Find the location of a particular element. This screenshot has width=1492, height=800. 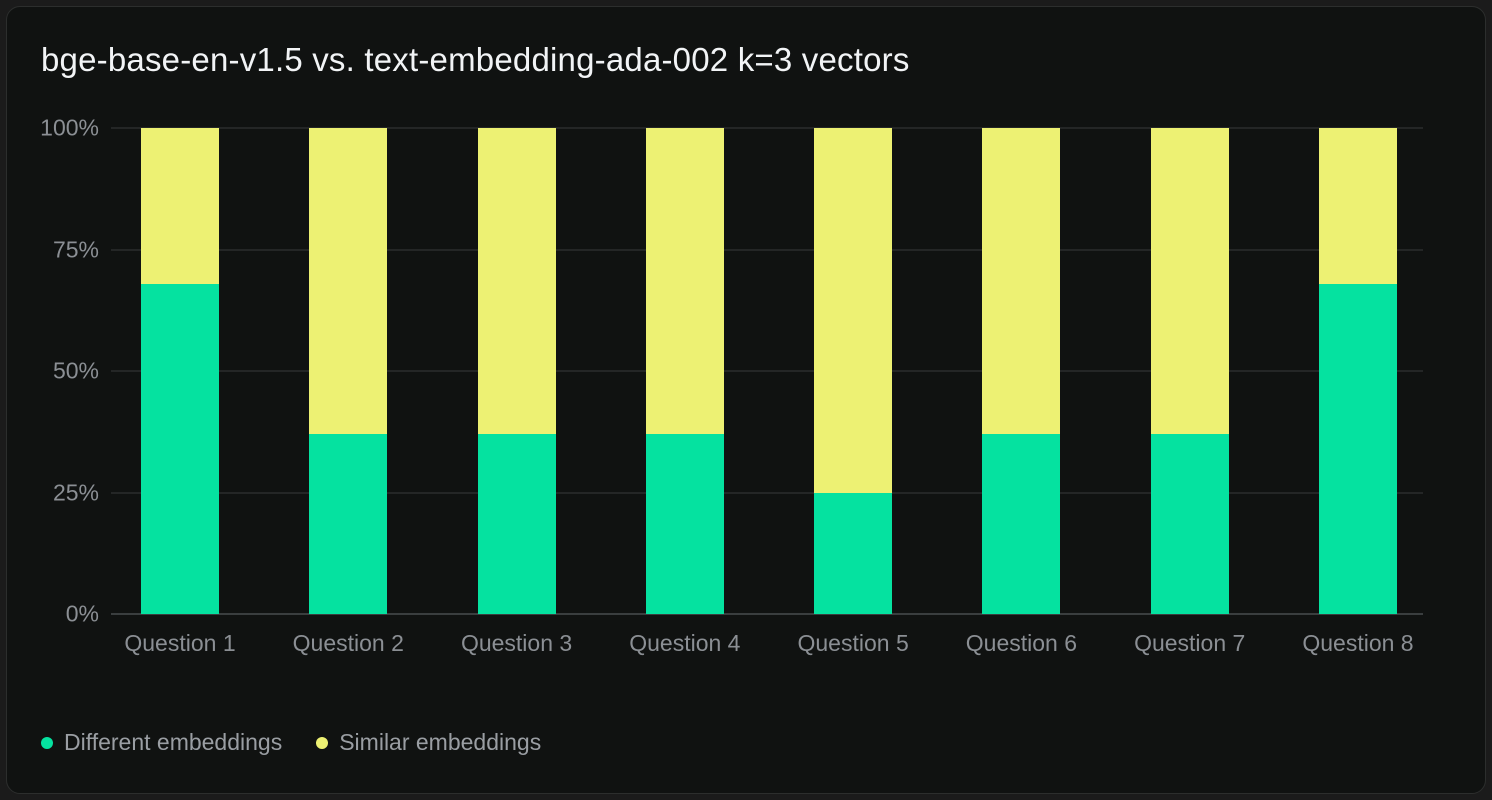

y-tick-label: 75% is located at coordinates (75, 249).